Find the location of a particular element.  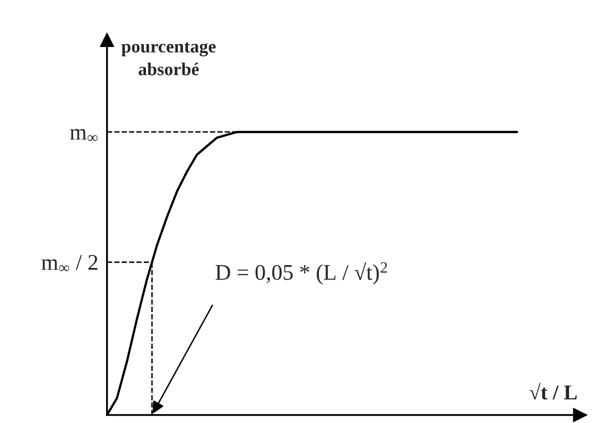

annotation: D = 0,05 * (L / √t)$^{2}$ is located at coordinates (301, 273).